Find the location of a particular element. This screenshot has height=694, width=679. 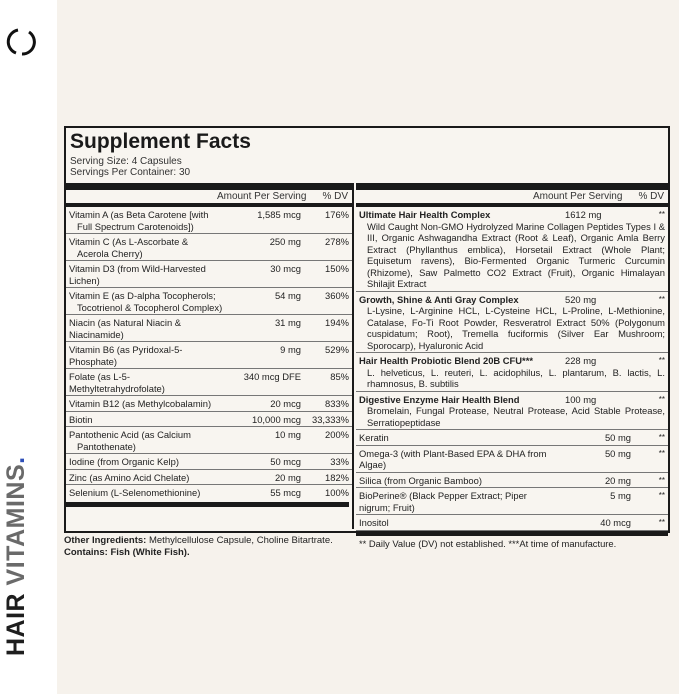

nutrient-name: Vitamin B12 (as Methylcobalamin) is located at coordinates (146, 404).